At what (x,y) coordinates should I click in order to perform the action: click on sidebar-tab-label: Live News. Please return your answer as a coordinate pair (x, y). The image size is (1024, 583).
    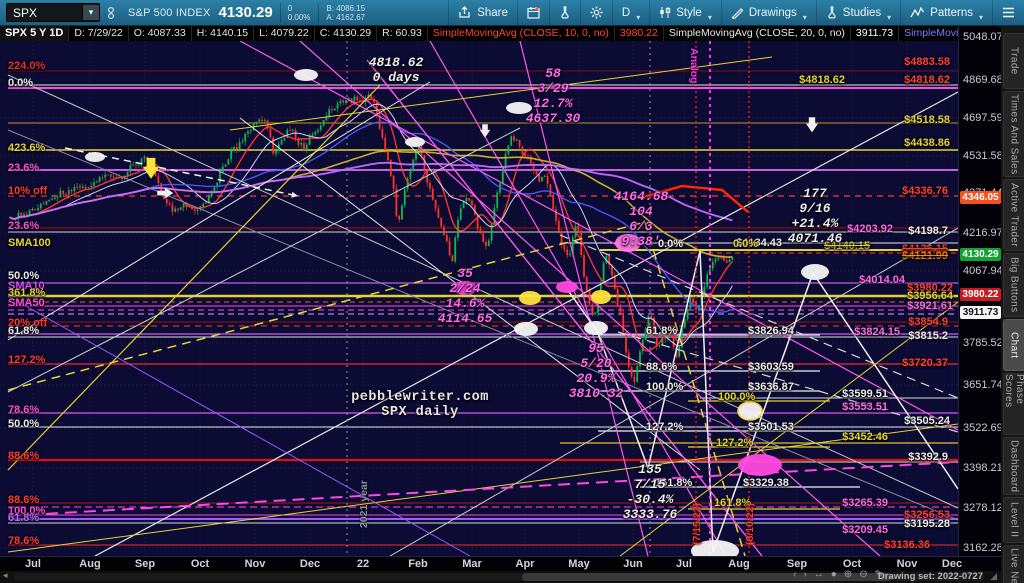
    Looking at the image, I should click on (1014, 565).